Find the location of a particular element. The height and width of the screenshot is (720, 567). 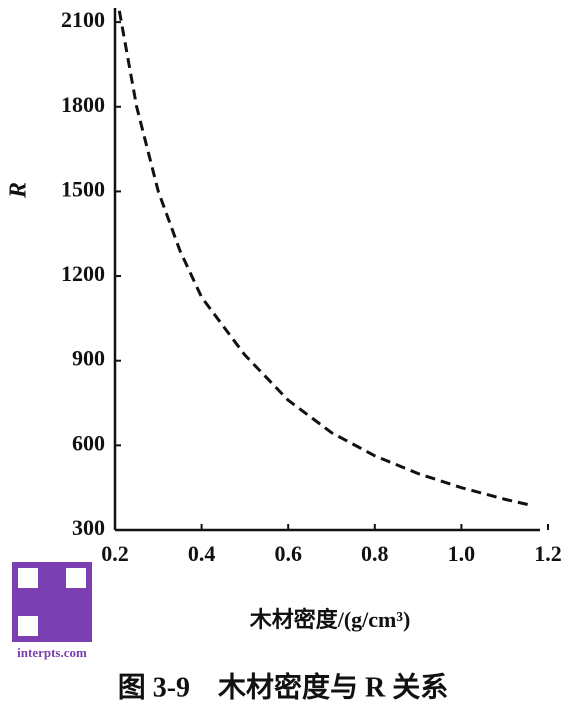

qr-icon is located at coordinates (52, 602).